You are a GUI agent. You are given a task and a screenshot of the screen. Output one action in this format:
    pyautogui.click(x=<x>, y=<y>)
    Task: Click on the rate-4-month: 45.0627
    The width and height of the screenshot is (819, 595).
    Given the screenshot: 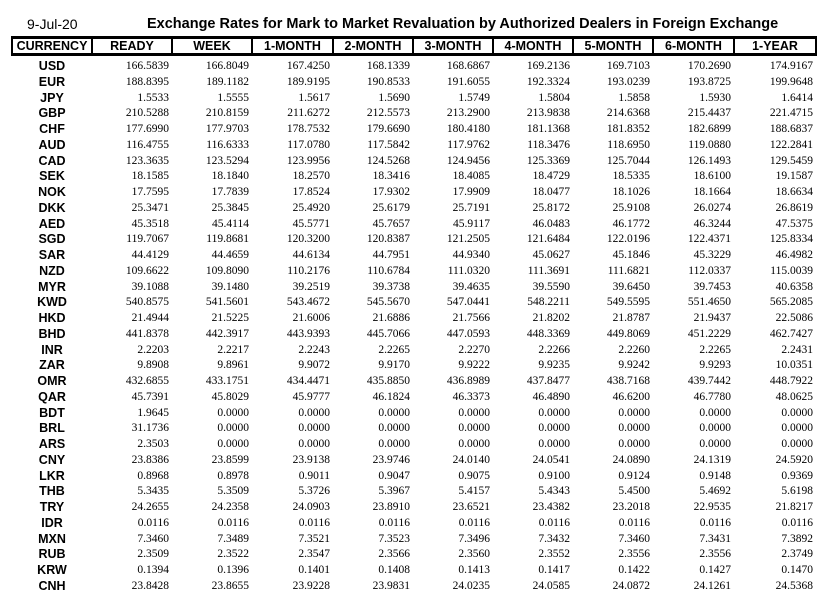 What is the action you would take?
    pyautogui.click(x=551, y=255)
    